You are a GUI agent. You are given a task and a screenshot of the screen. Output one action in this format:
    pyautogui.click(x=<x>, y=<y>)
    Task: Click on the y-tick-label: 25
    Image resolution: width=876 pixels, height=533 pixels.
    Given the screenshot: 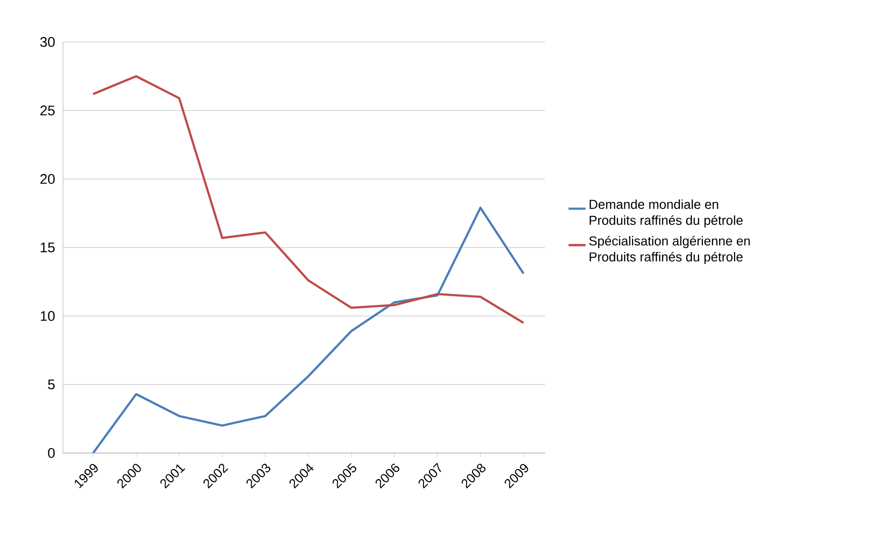 What is the action you would take?
    pyautogui.click(x=47, y=111)
    